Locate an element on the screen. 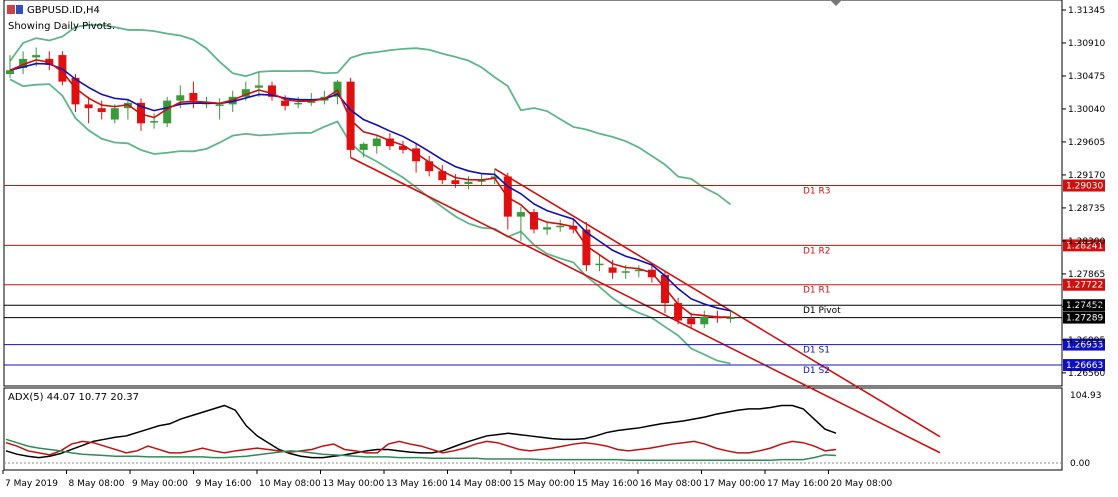 The height and width of the screenshot is (497, 1118). time-tick-label: 13 May 16:00 is located at coordinates (417, 484).